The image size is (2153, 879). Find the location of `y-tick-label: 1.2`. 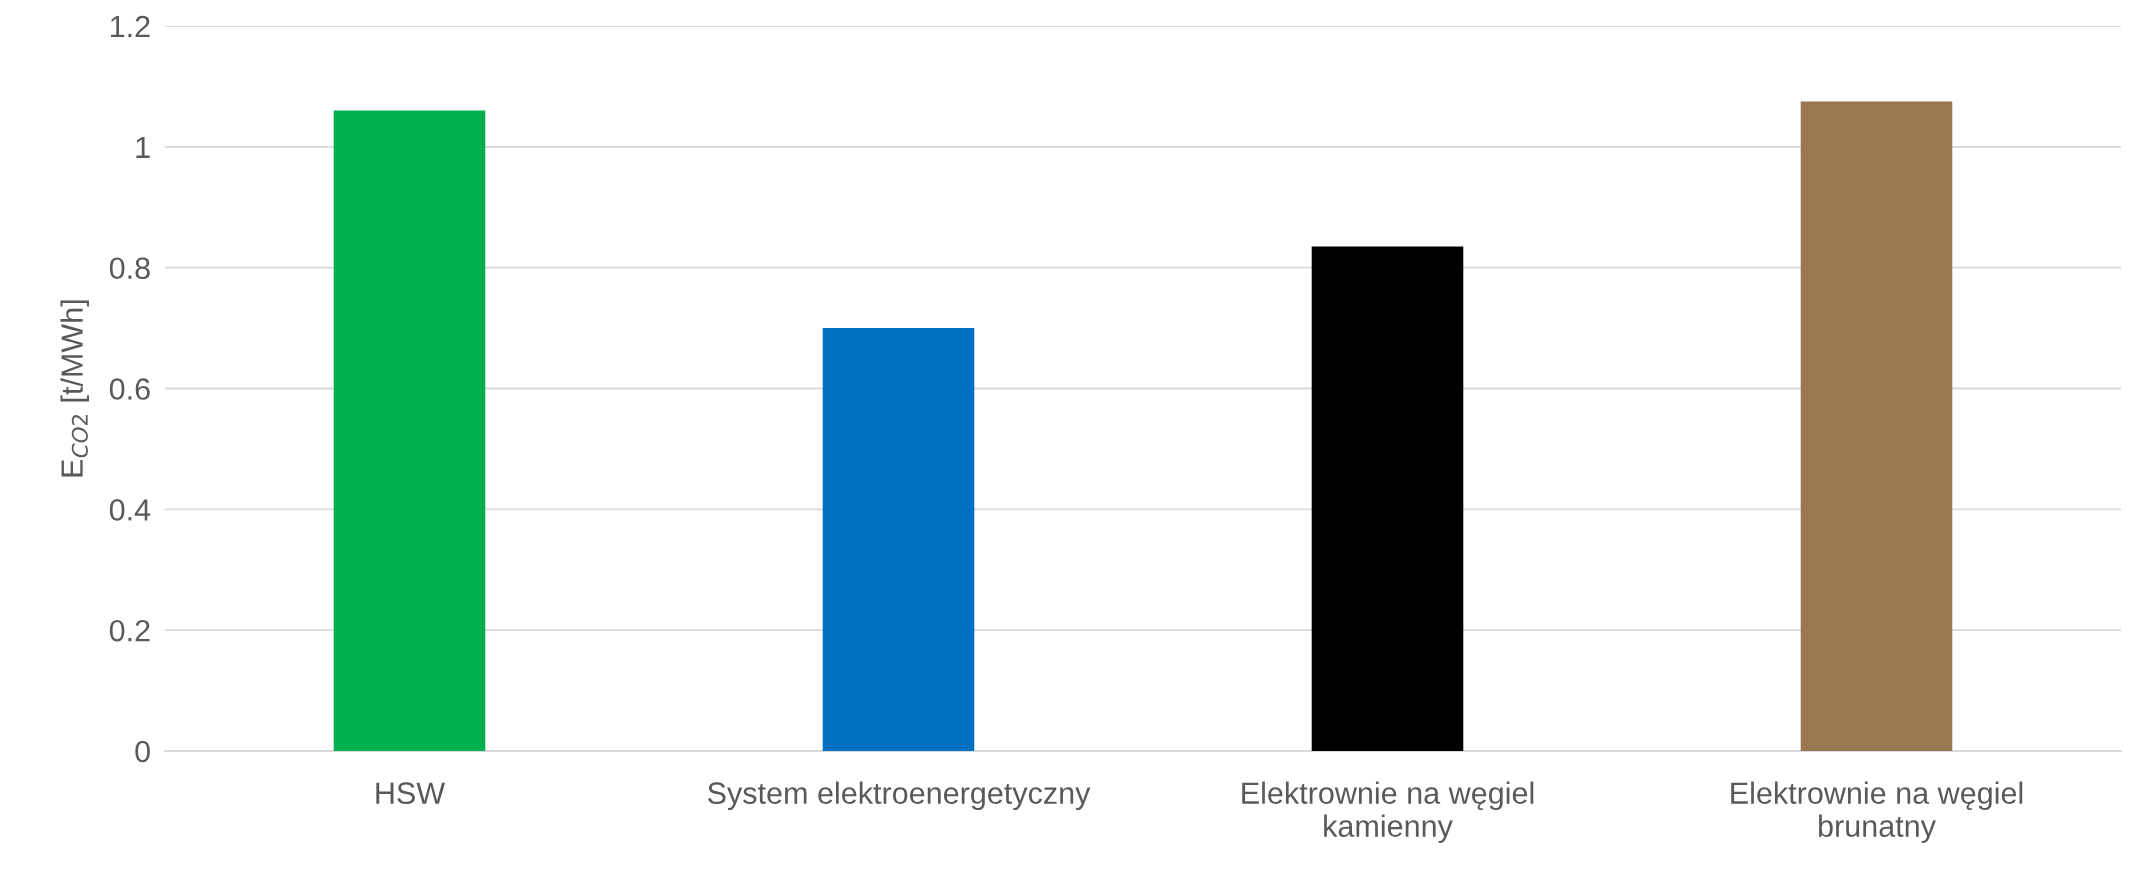

y-tick-label: 1.2 is located at coordinates (130, 26).